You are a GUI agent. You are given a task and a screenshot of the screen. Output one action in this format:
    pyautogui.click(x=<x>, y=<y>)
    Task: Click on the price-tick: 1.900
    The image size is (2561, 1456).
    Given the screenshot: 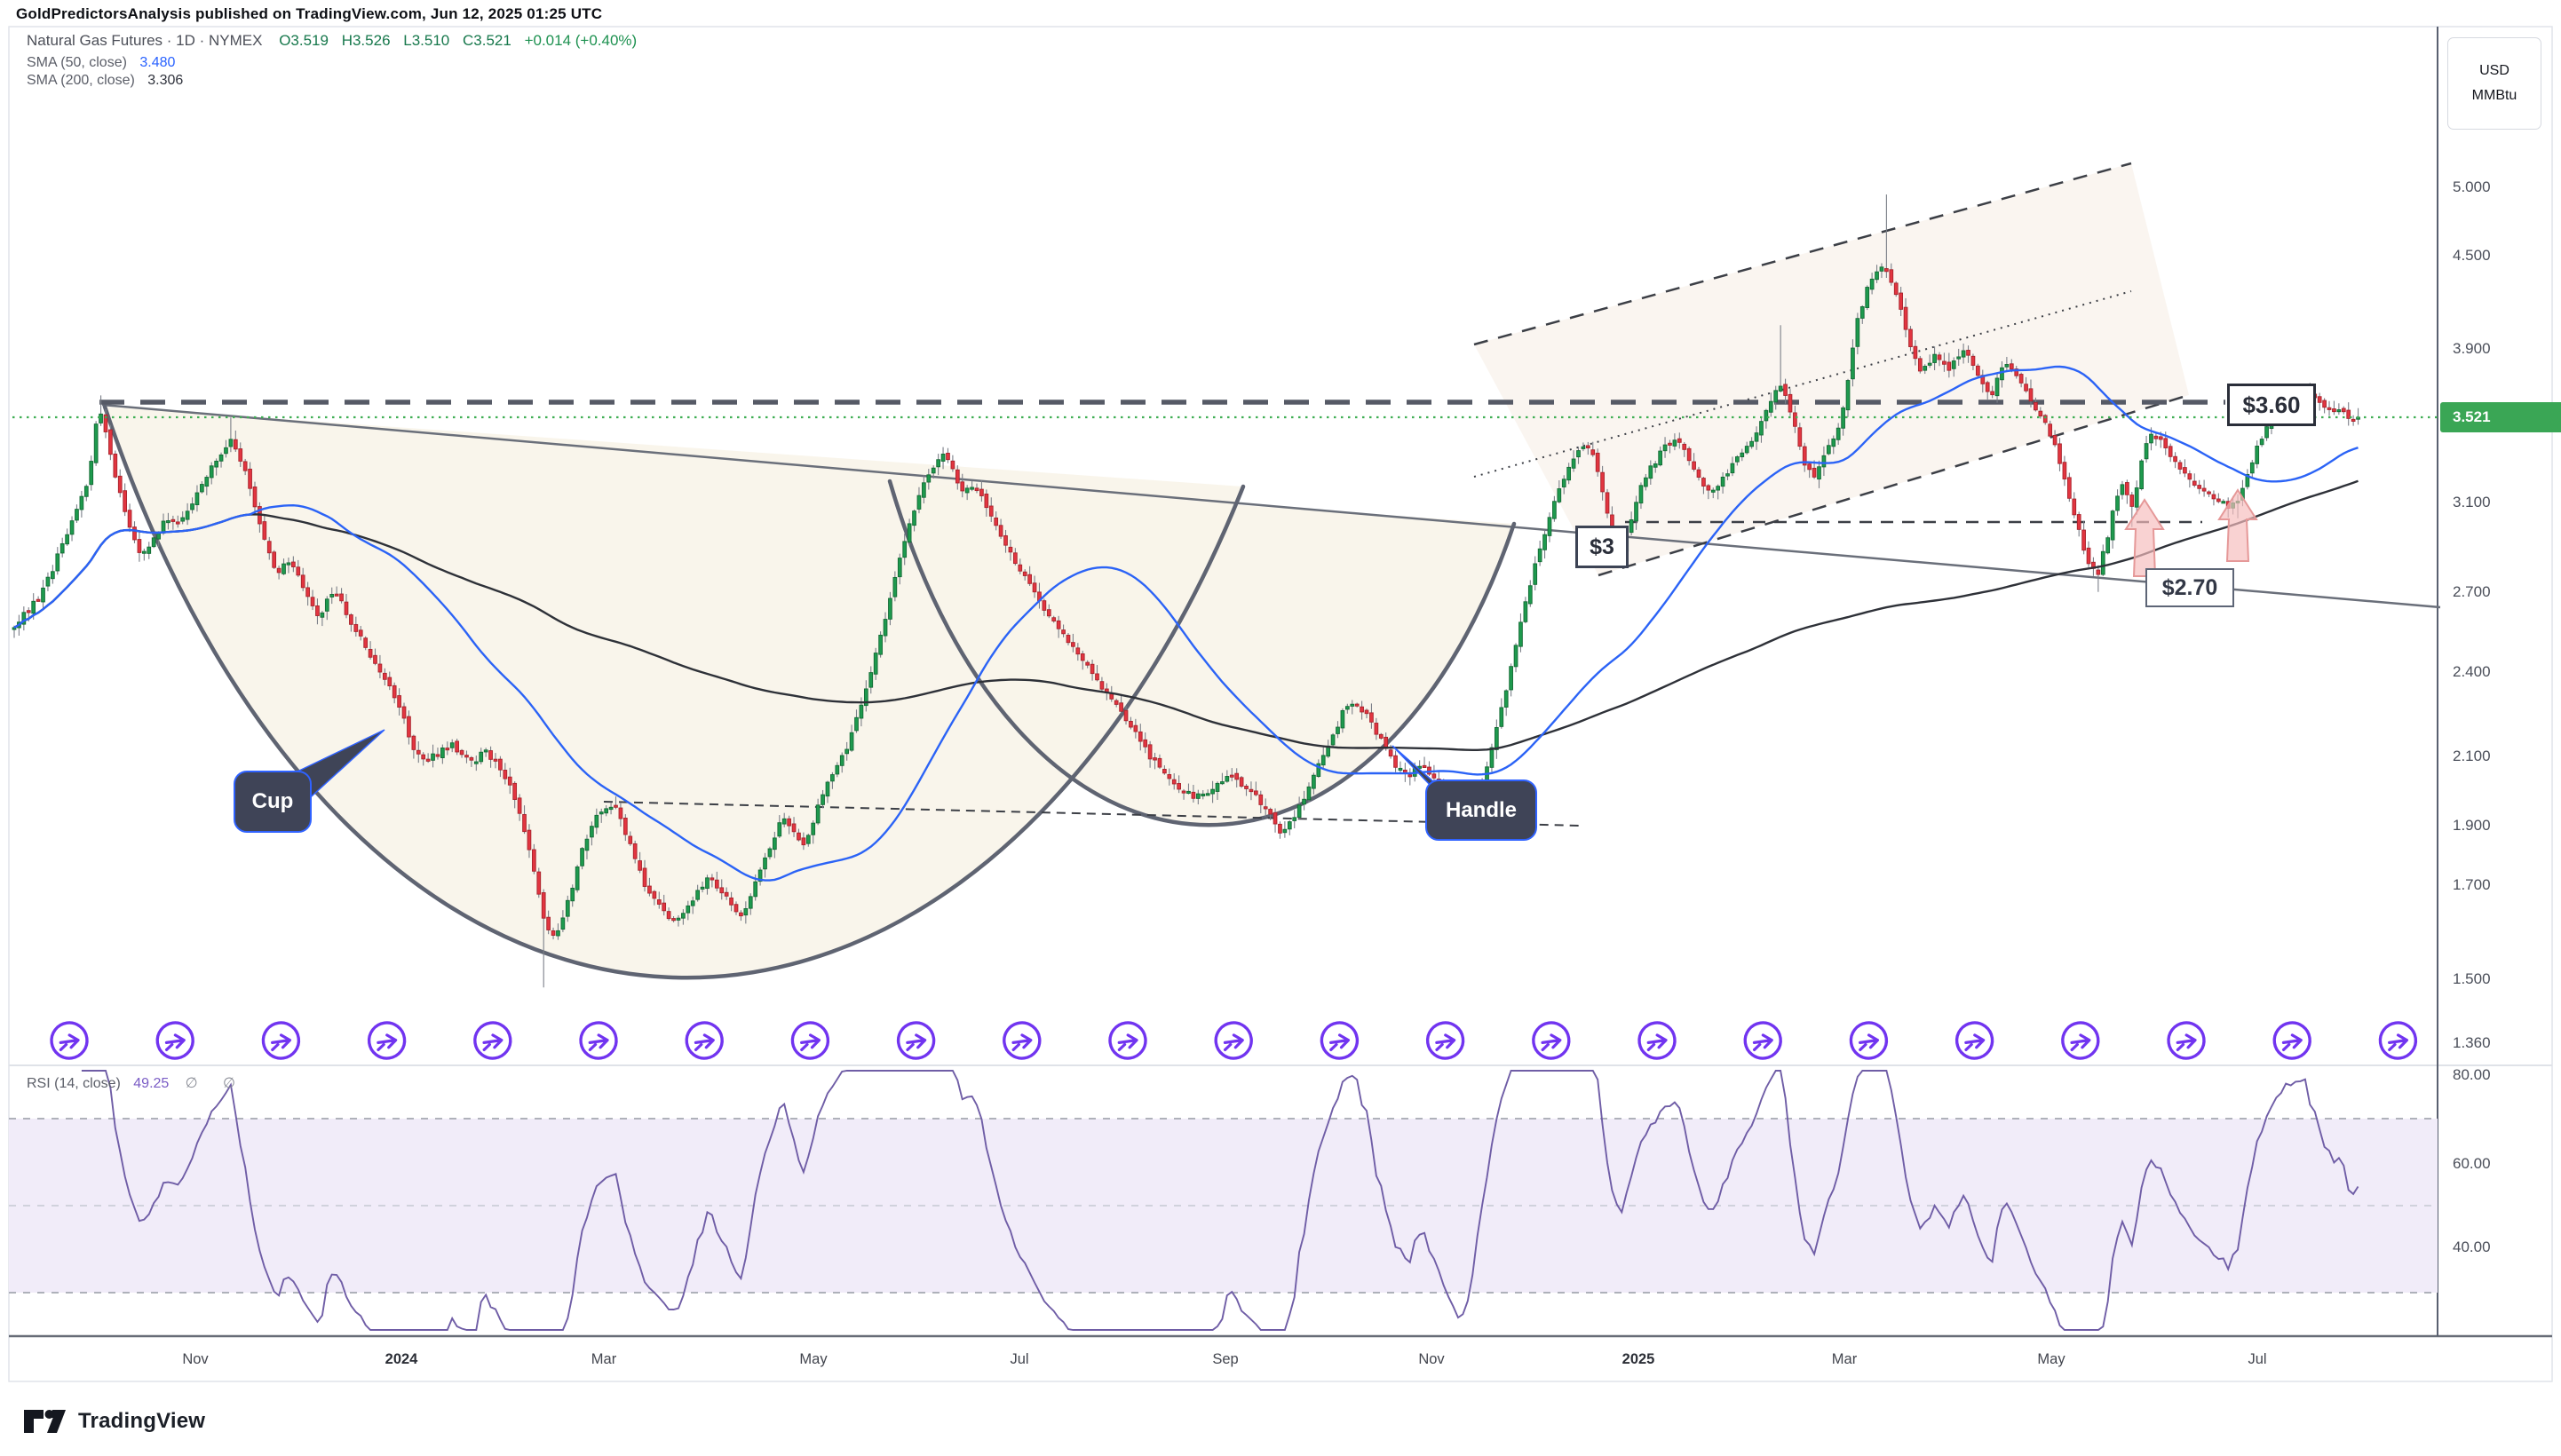 What is the action you would take?
    pyautogui.click(x=2472, y=825)
    